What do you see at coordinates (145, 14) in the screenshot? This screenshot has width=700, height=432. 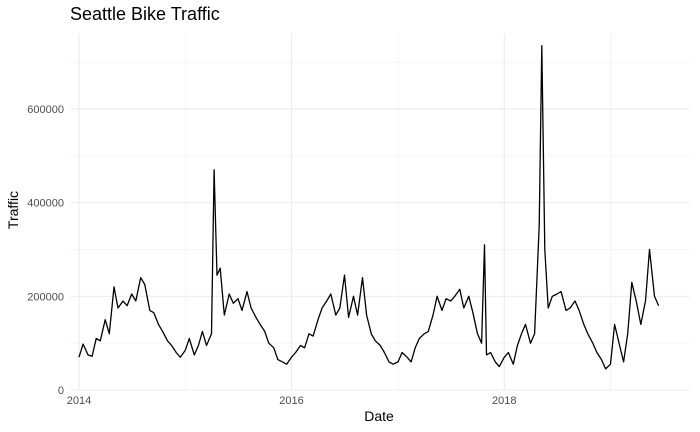 I see `chart-title: Seattle Bike Traffic` at bounding box center [145, 14].